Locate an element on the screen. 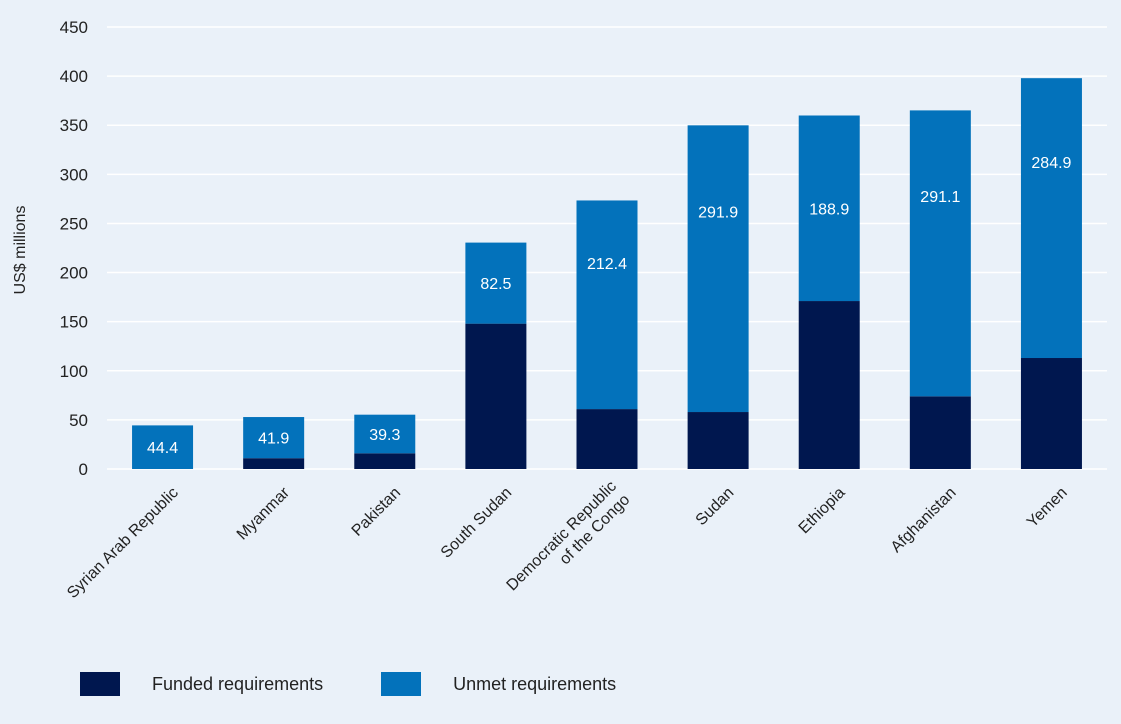 This screenshot has width=1121, height=724. y-tick-label: 200 is located at coordinates (74, 273).